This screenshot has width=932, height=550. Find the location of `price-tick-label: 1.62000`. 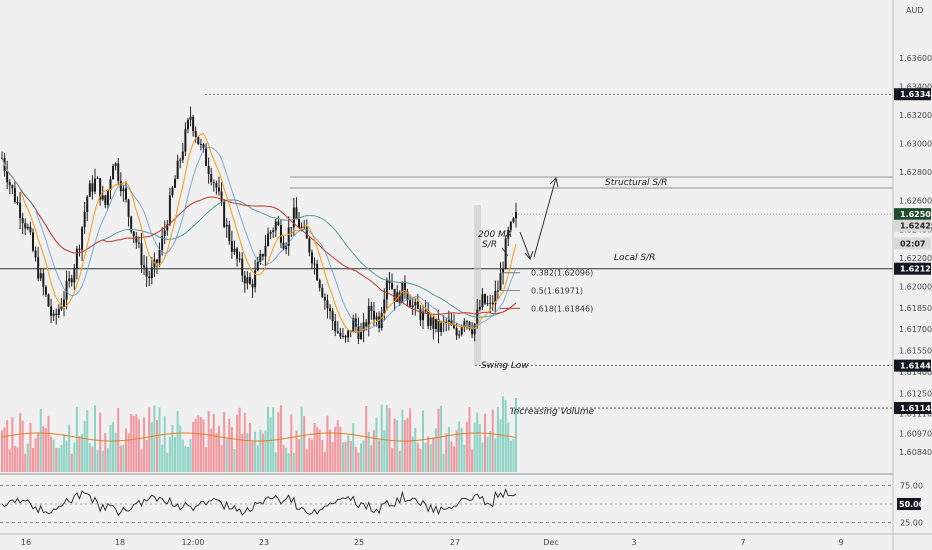

price-tick-label: 1.62000 is located at coordinates (915, 286).